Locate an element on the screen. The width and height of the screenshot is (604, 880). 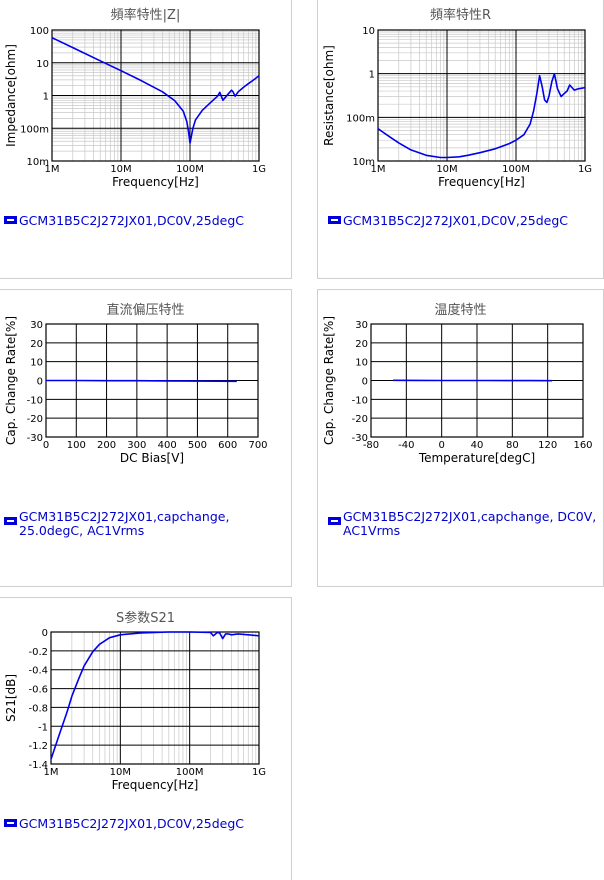
chart-title: 温度特性 is located at coordinates (460, 310).